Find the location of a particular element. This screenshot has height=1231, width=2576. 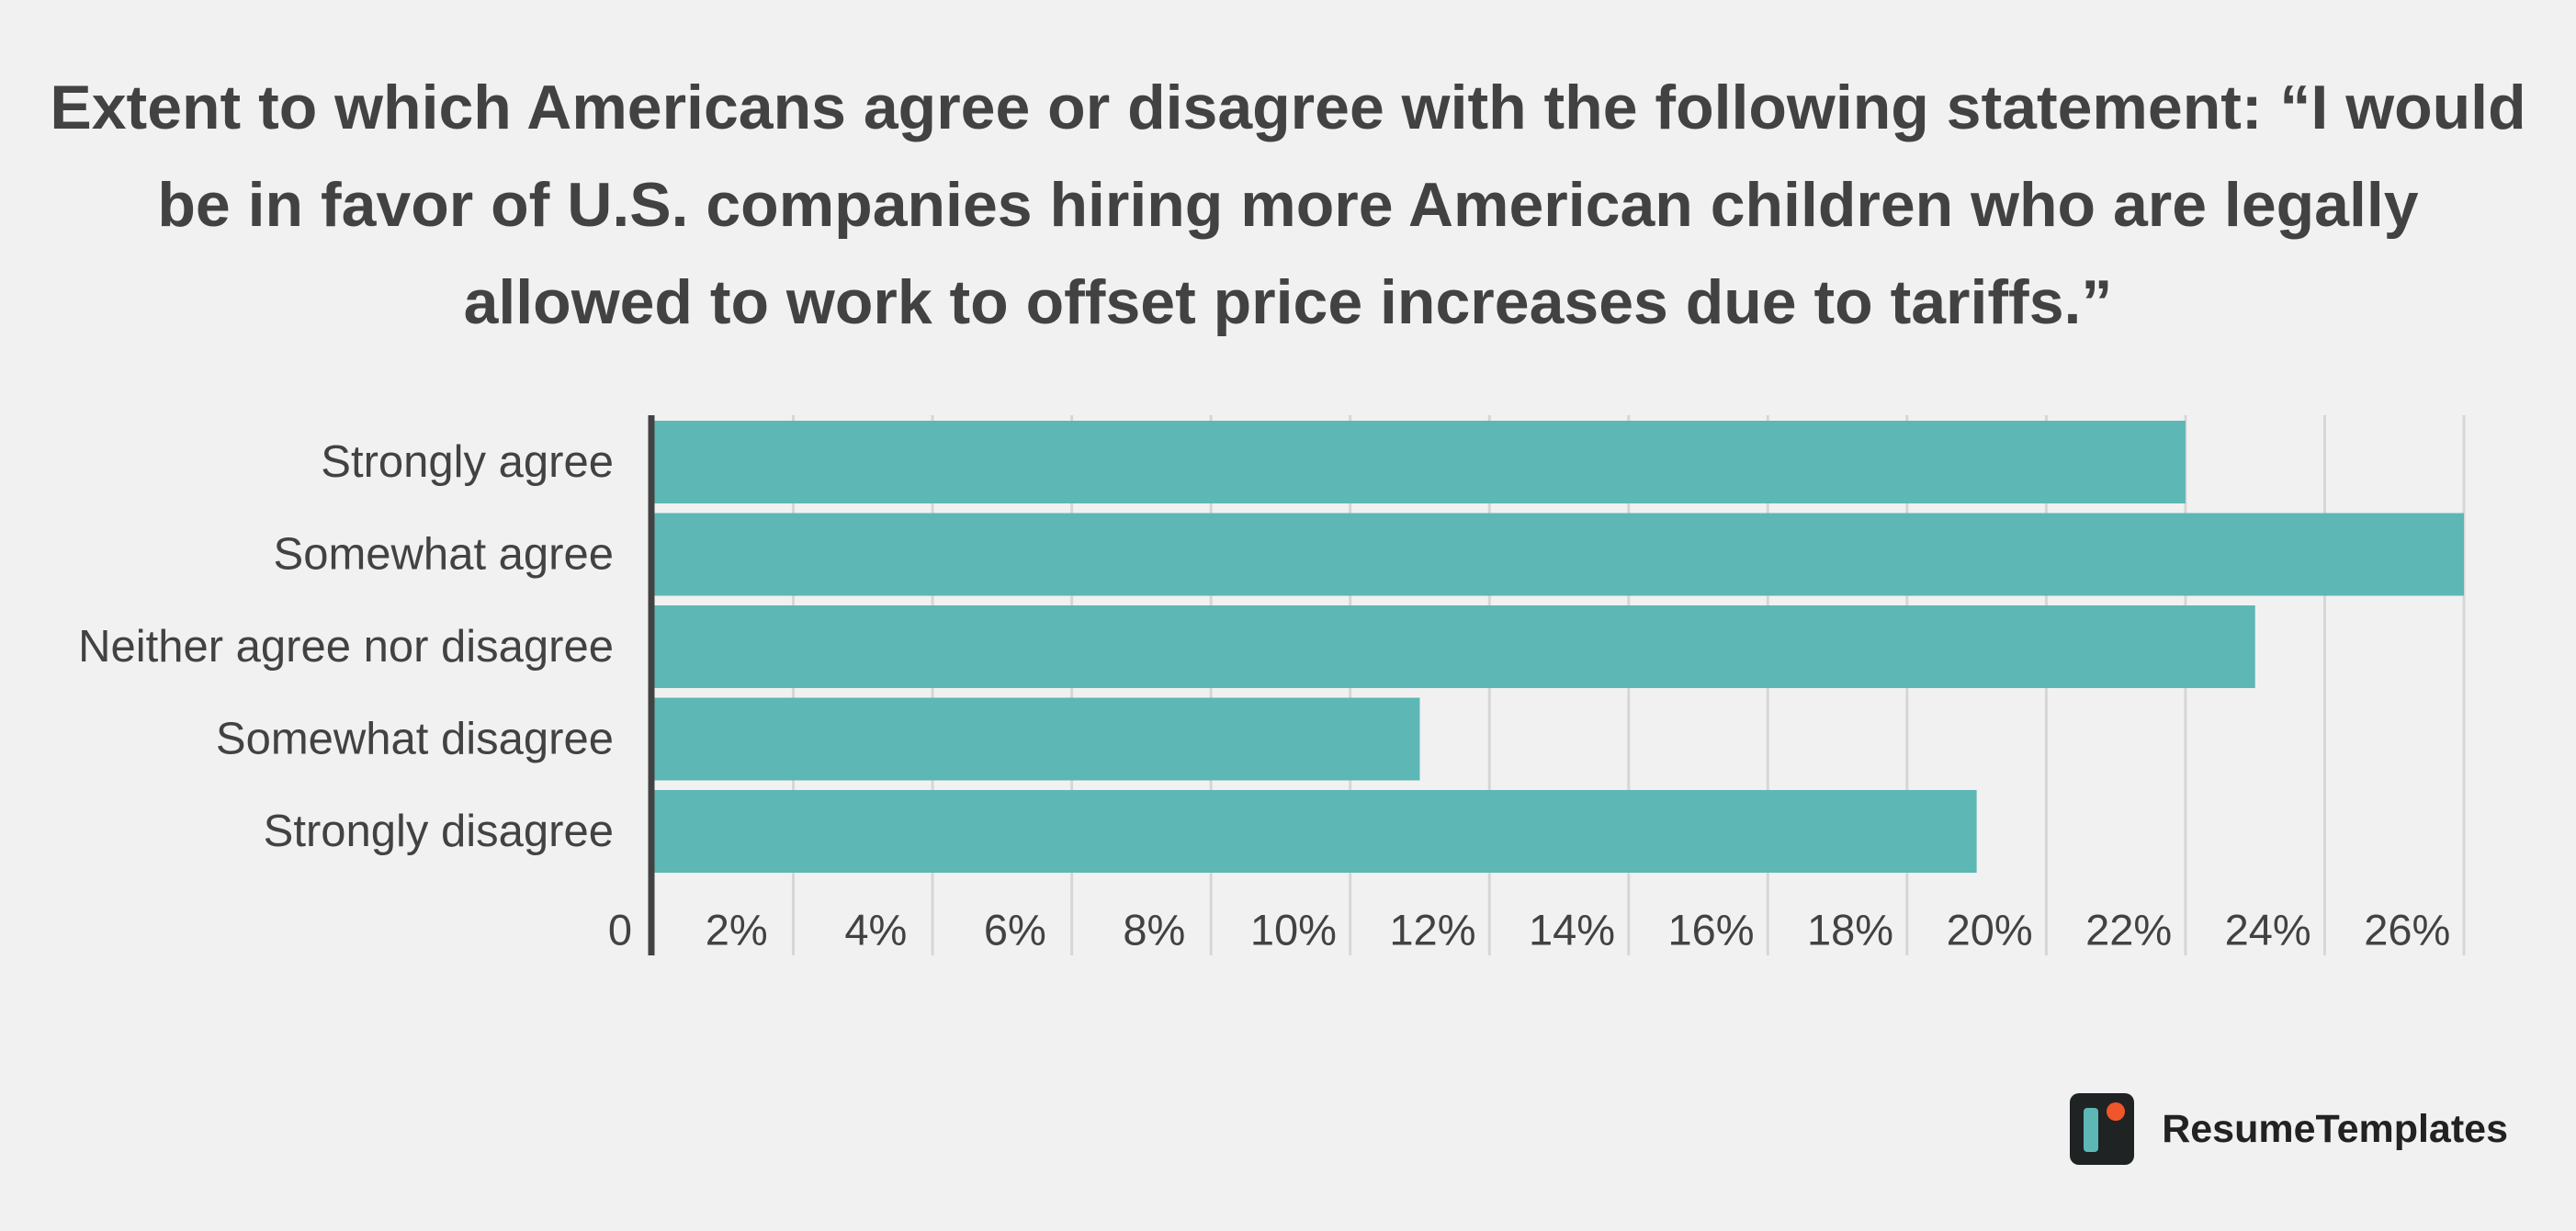

x-tick-label: 20% is located at coordinates (1990, 930).